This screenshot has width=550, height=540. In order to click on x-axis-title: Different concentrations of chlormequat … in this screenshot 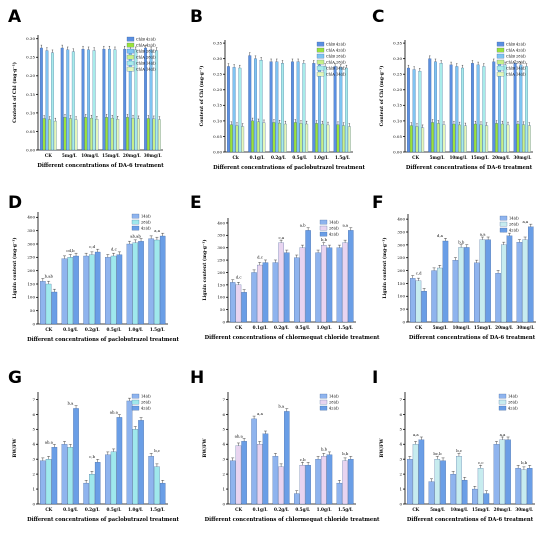, I will do `click(292, 520)`.